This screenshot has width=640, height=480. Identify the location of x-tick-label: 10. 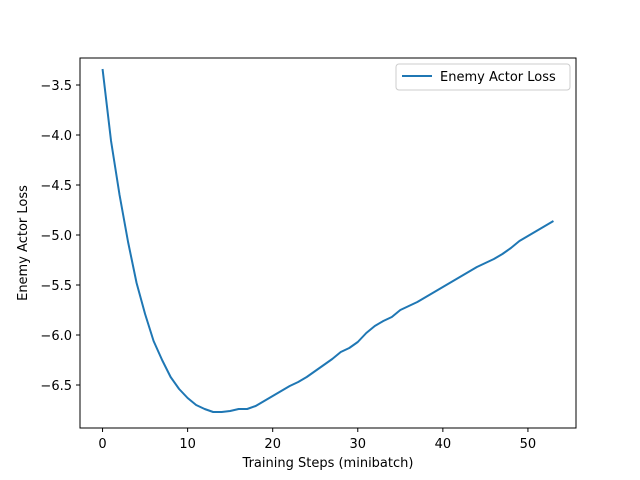
(187, 444).